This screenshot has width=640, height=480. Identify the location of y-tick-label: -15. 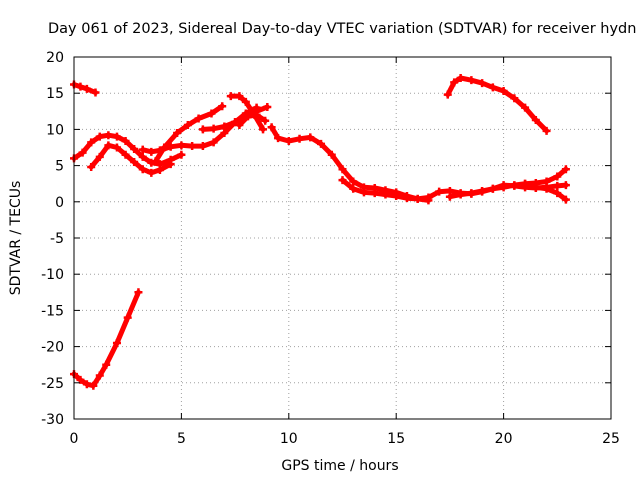
(52, 311).